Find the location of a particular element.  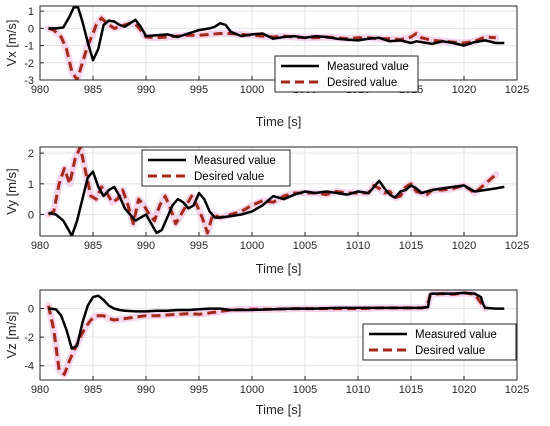

series-group is located at coordinates (275, 43).